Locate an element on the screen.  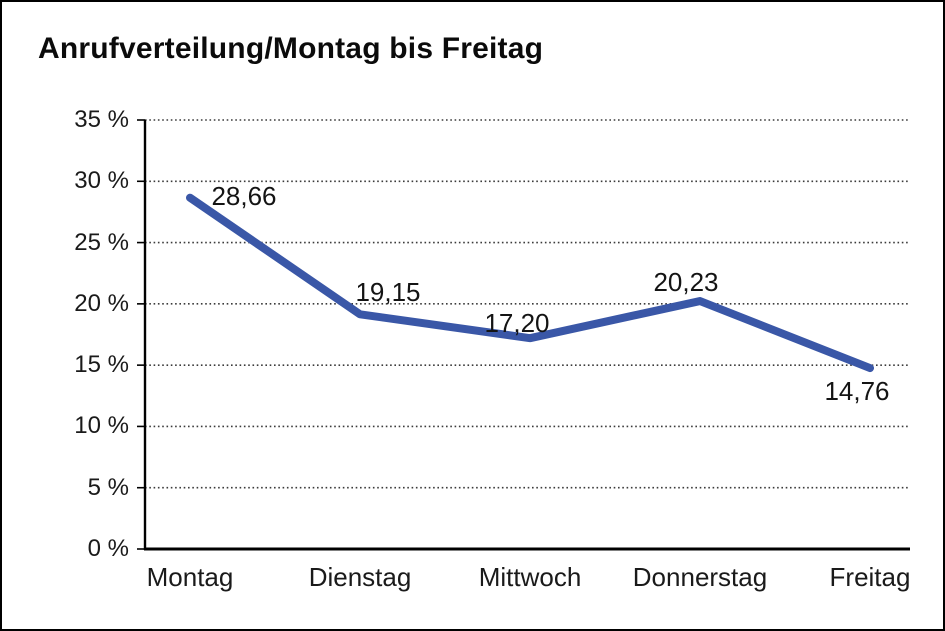
y-tick-label: 15 % is located at coordinates (101, 365).